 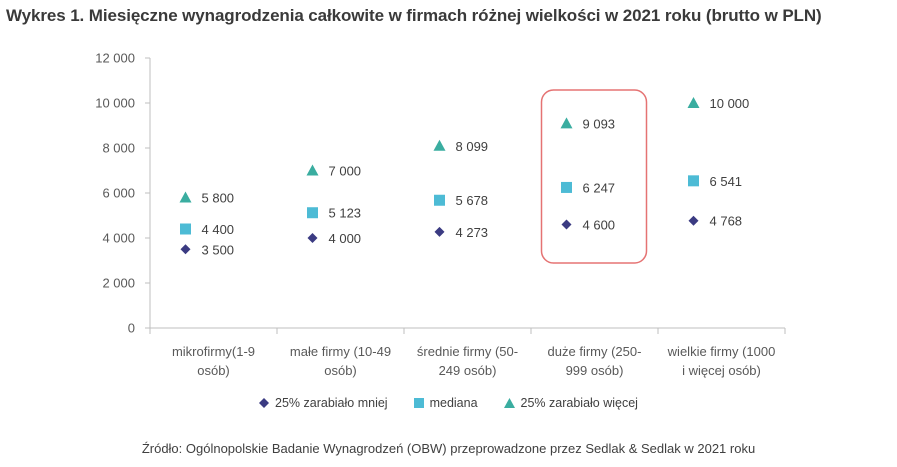 What do you see at coordinates (599, 225) in the screenshot?
I see `data-label: 4 600` at bounding box center [599, 225].